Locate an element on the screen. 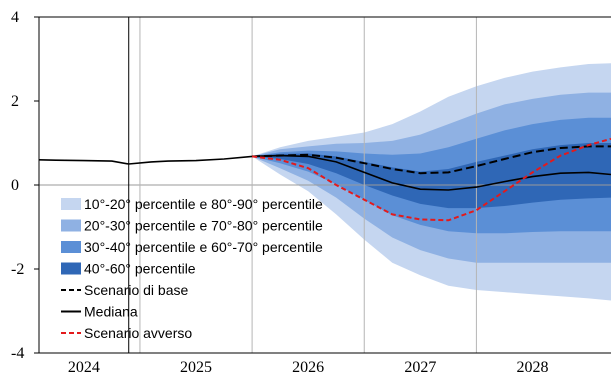  x-axis-ticks: 2024 2025 2026 2027 2028 is located at coordinates (308, 367).